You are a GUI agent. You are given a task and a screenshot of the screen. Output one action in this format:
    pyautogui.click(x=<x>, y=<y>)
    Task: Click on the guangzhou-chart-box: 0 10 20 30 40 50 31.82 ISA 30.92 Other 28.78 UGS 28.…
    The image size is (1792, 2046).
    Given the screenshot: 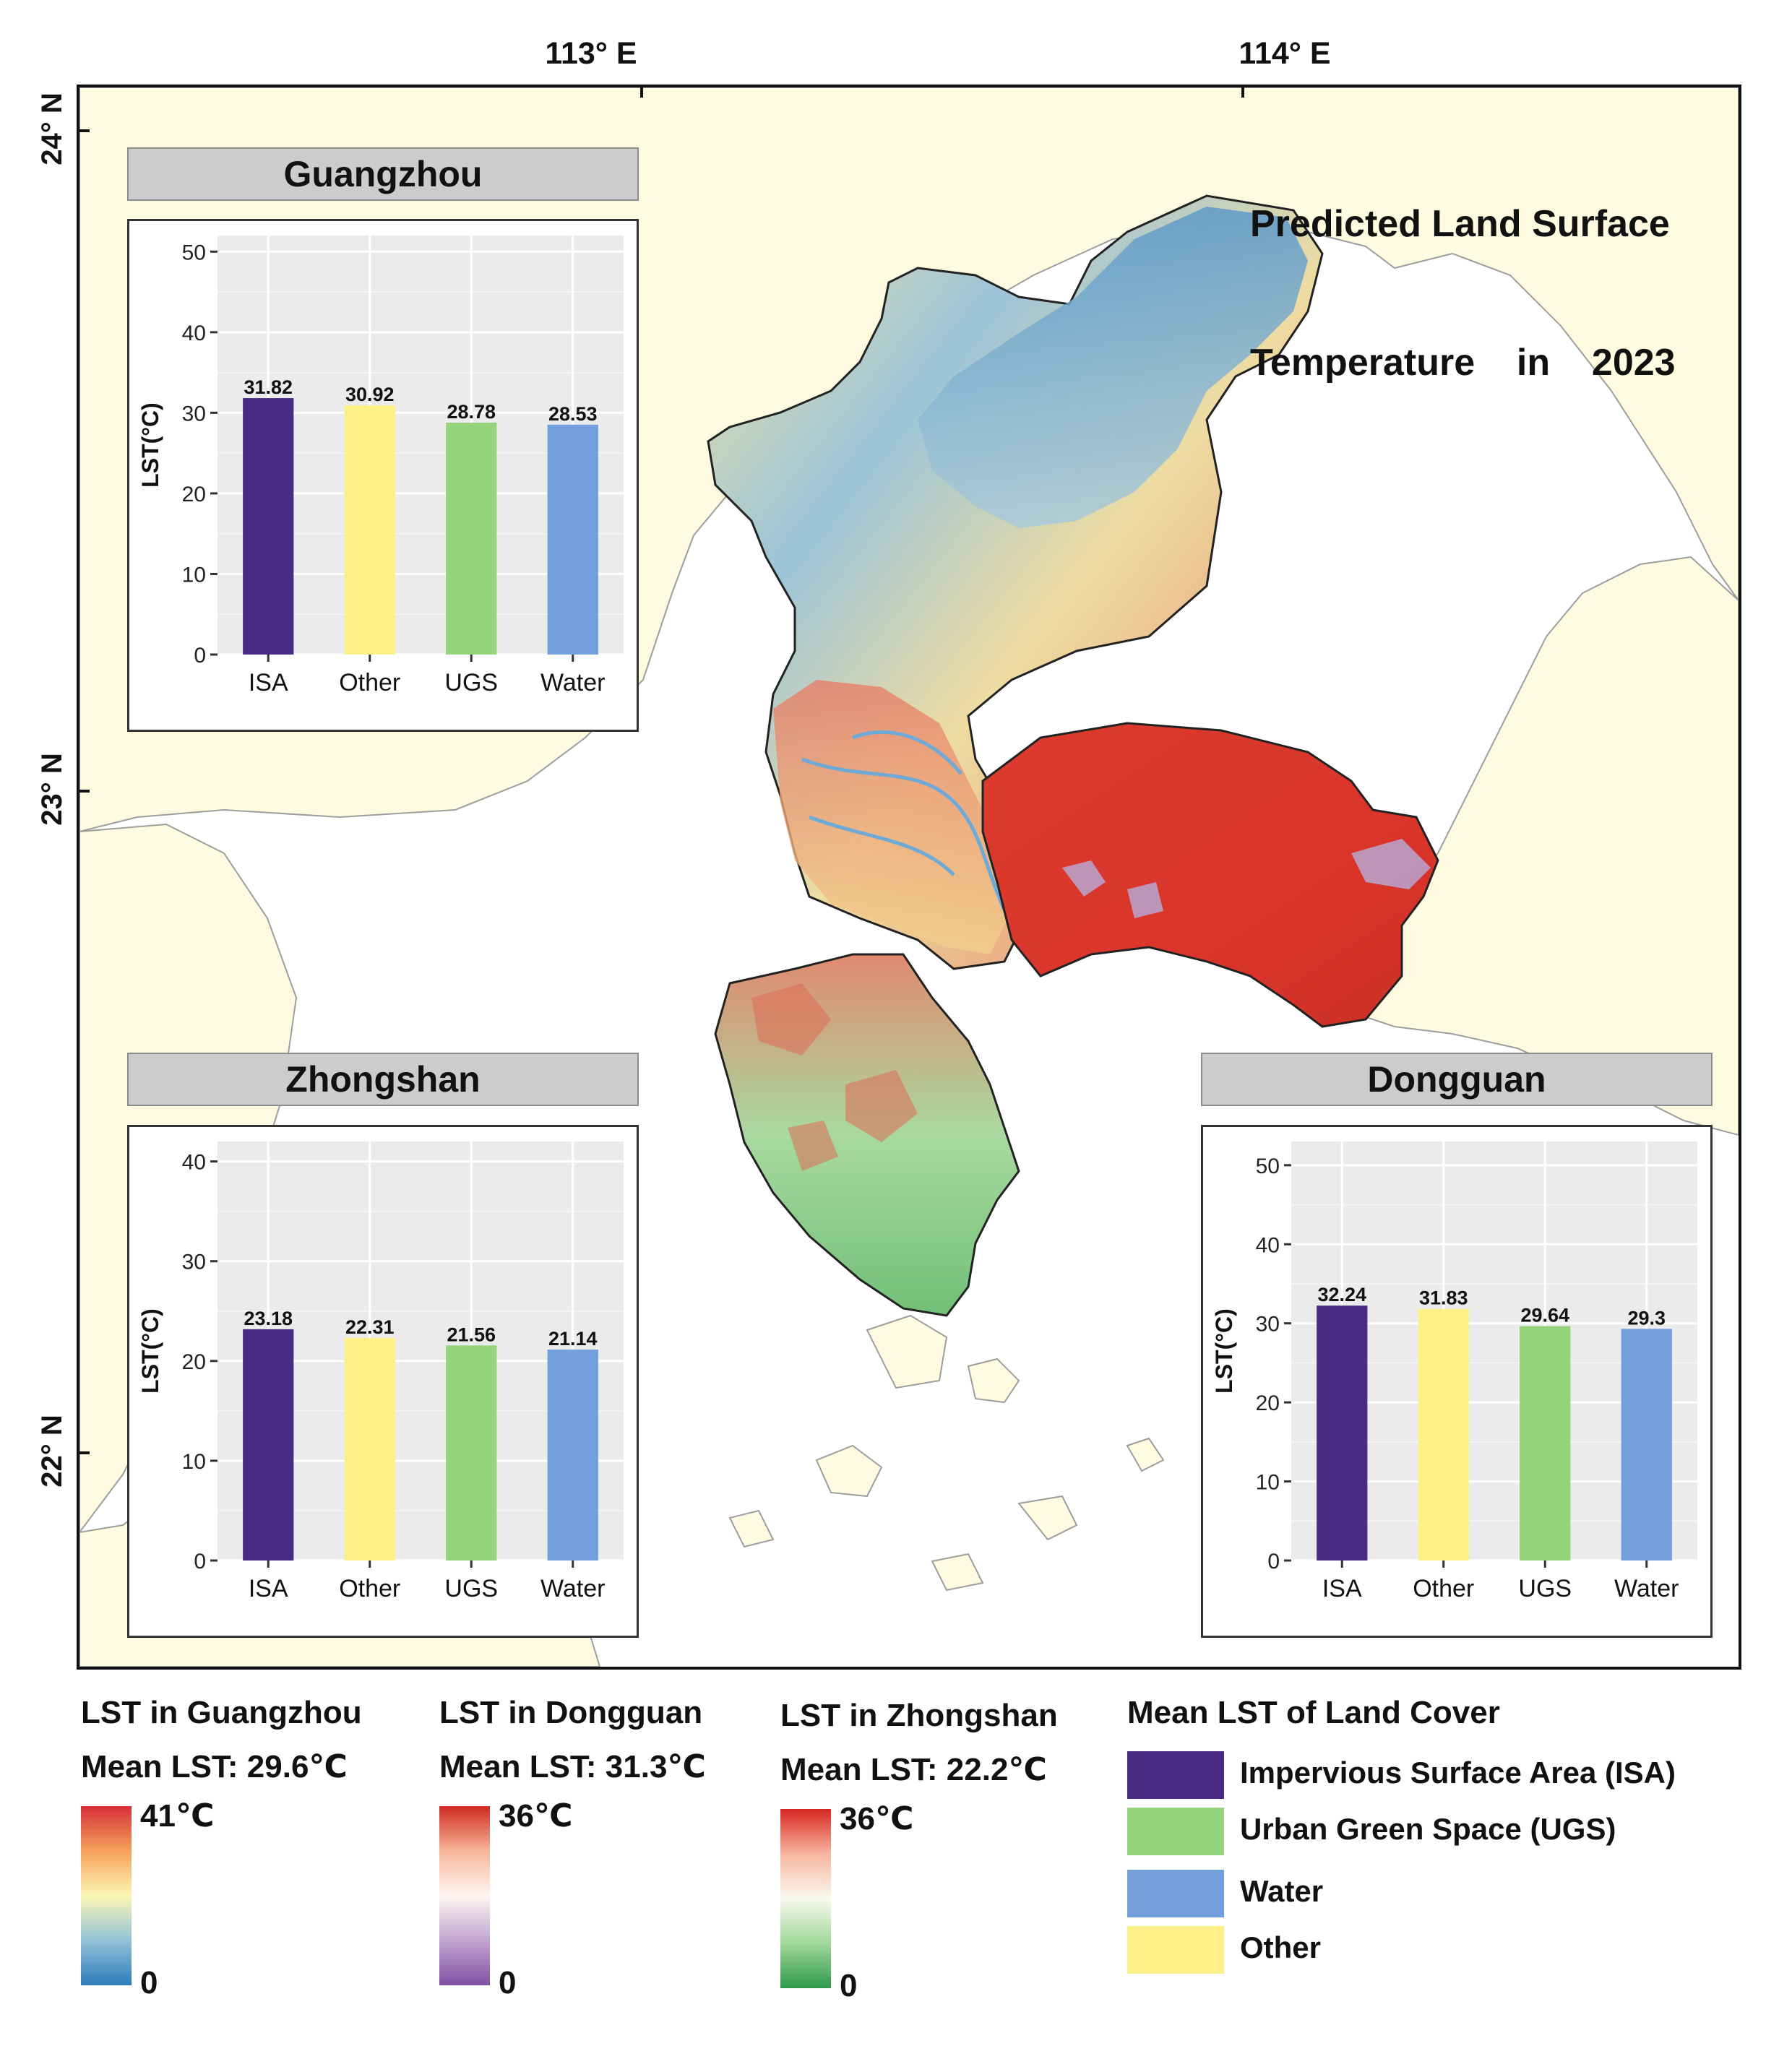 What is the action you would take?
    pyautogui.click(x=383, y=475)
    